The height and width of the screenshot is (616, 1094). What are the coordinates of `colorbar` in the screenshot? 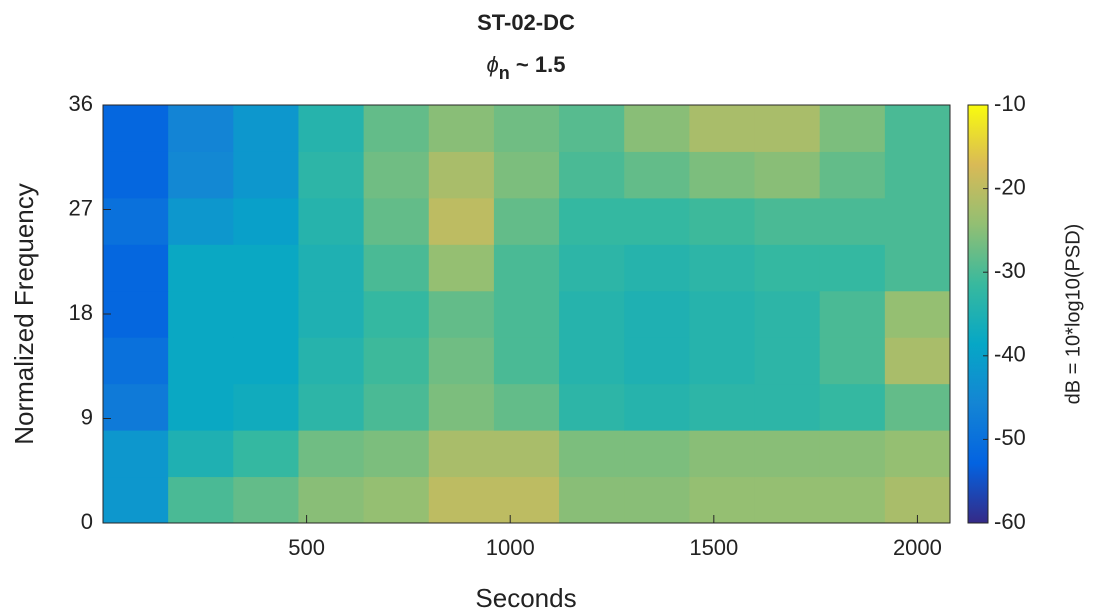 It's located at (978, 314).